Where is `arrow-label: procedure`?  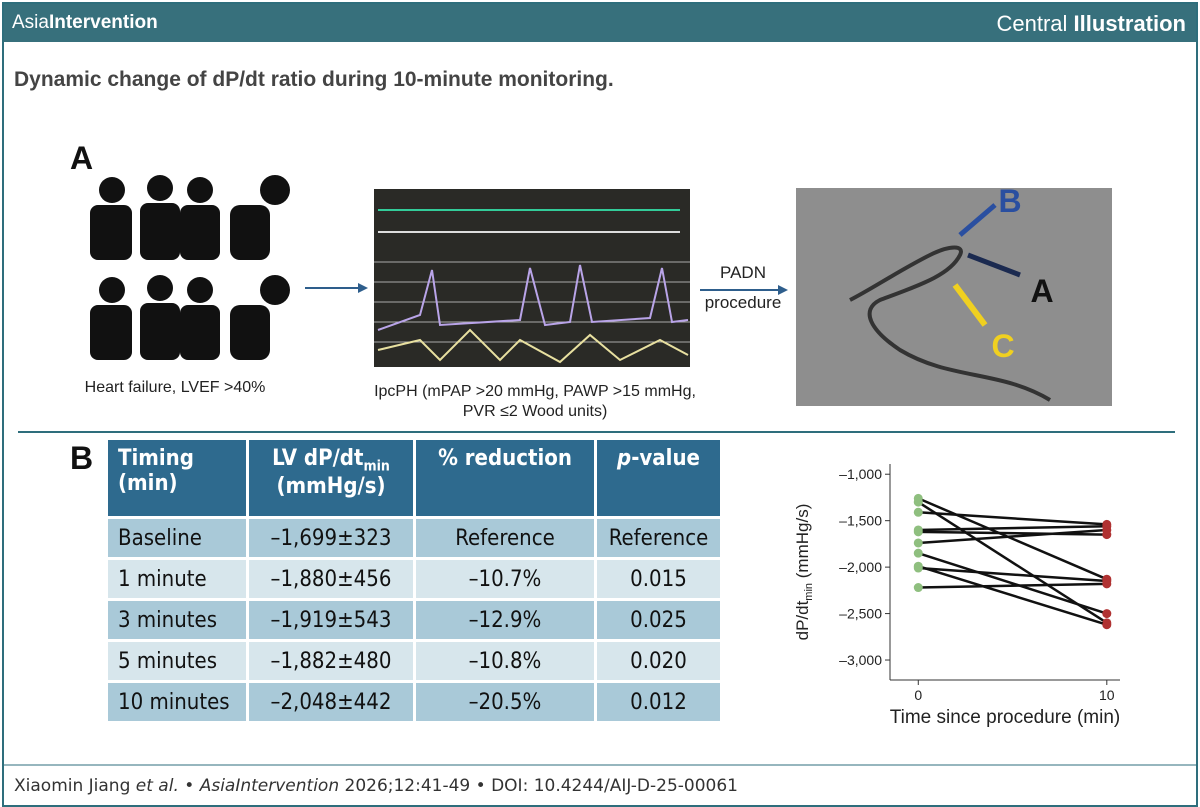 arrow-label: procedure is located at coordinates (743, 302).